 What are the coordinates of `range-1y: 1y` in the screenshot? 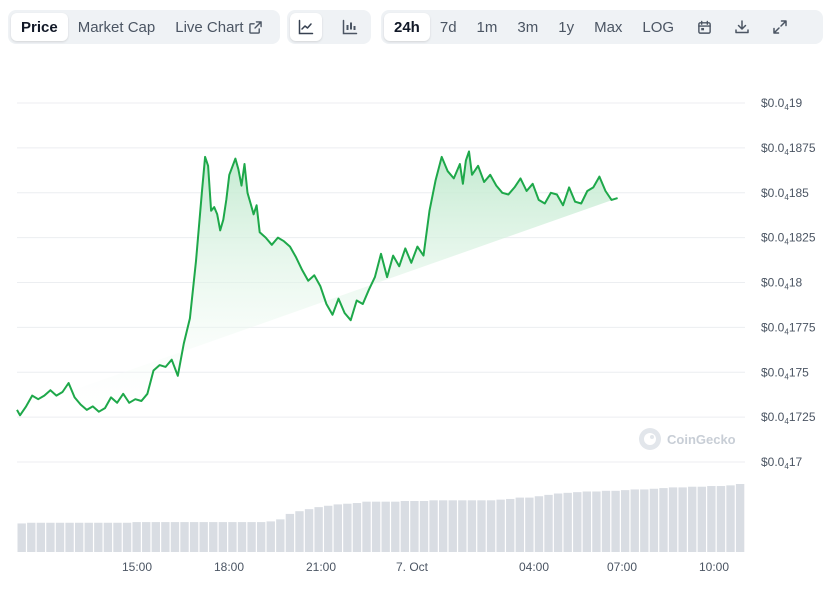 It's located at (566, 27).